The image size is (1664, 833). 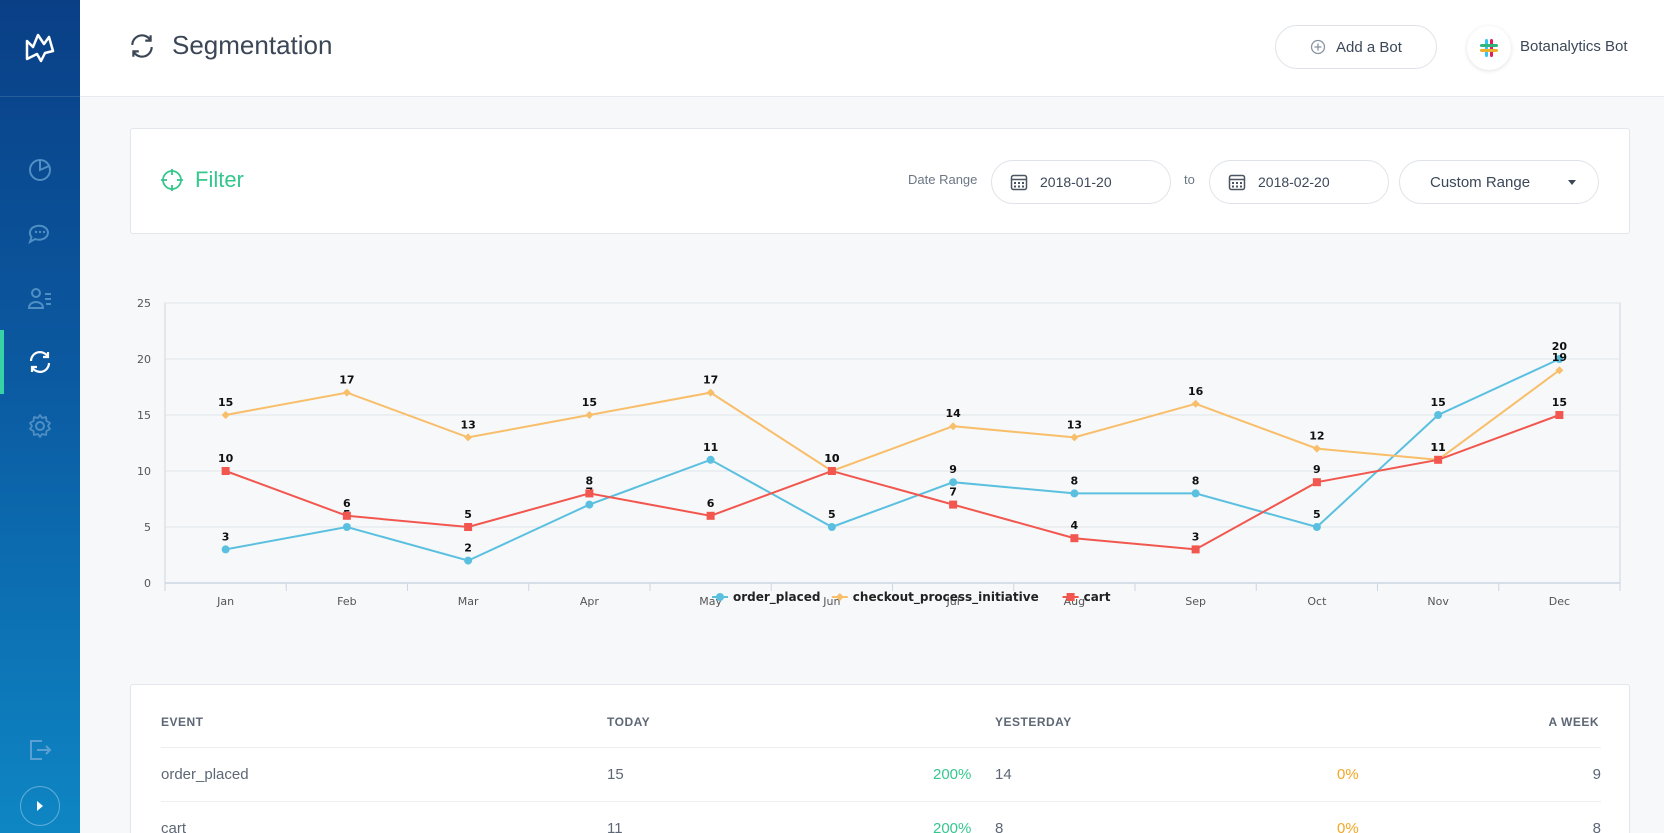 I want to click on event-name: order_placed, so click(x=205, y=774).